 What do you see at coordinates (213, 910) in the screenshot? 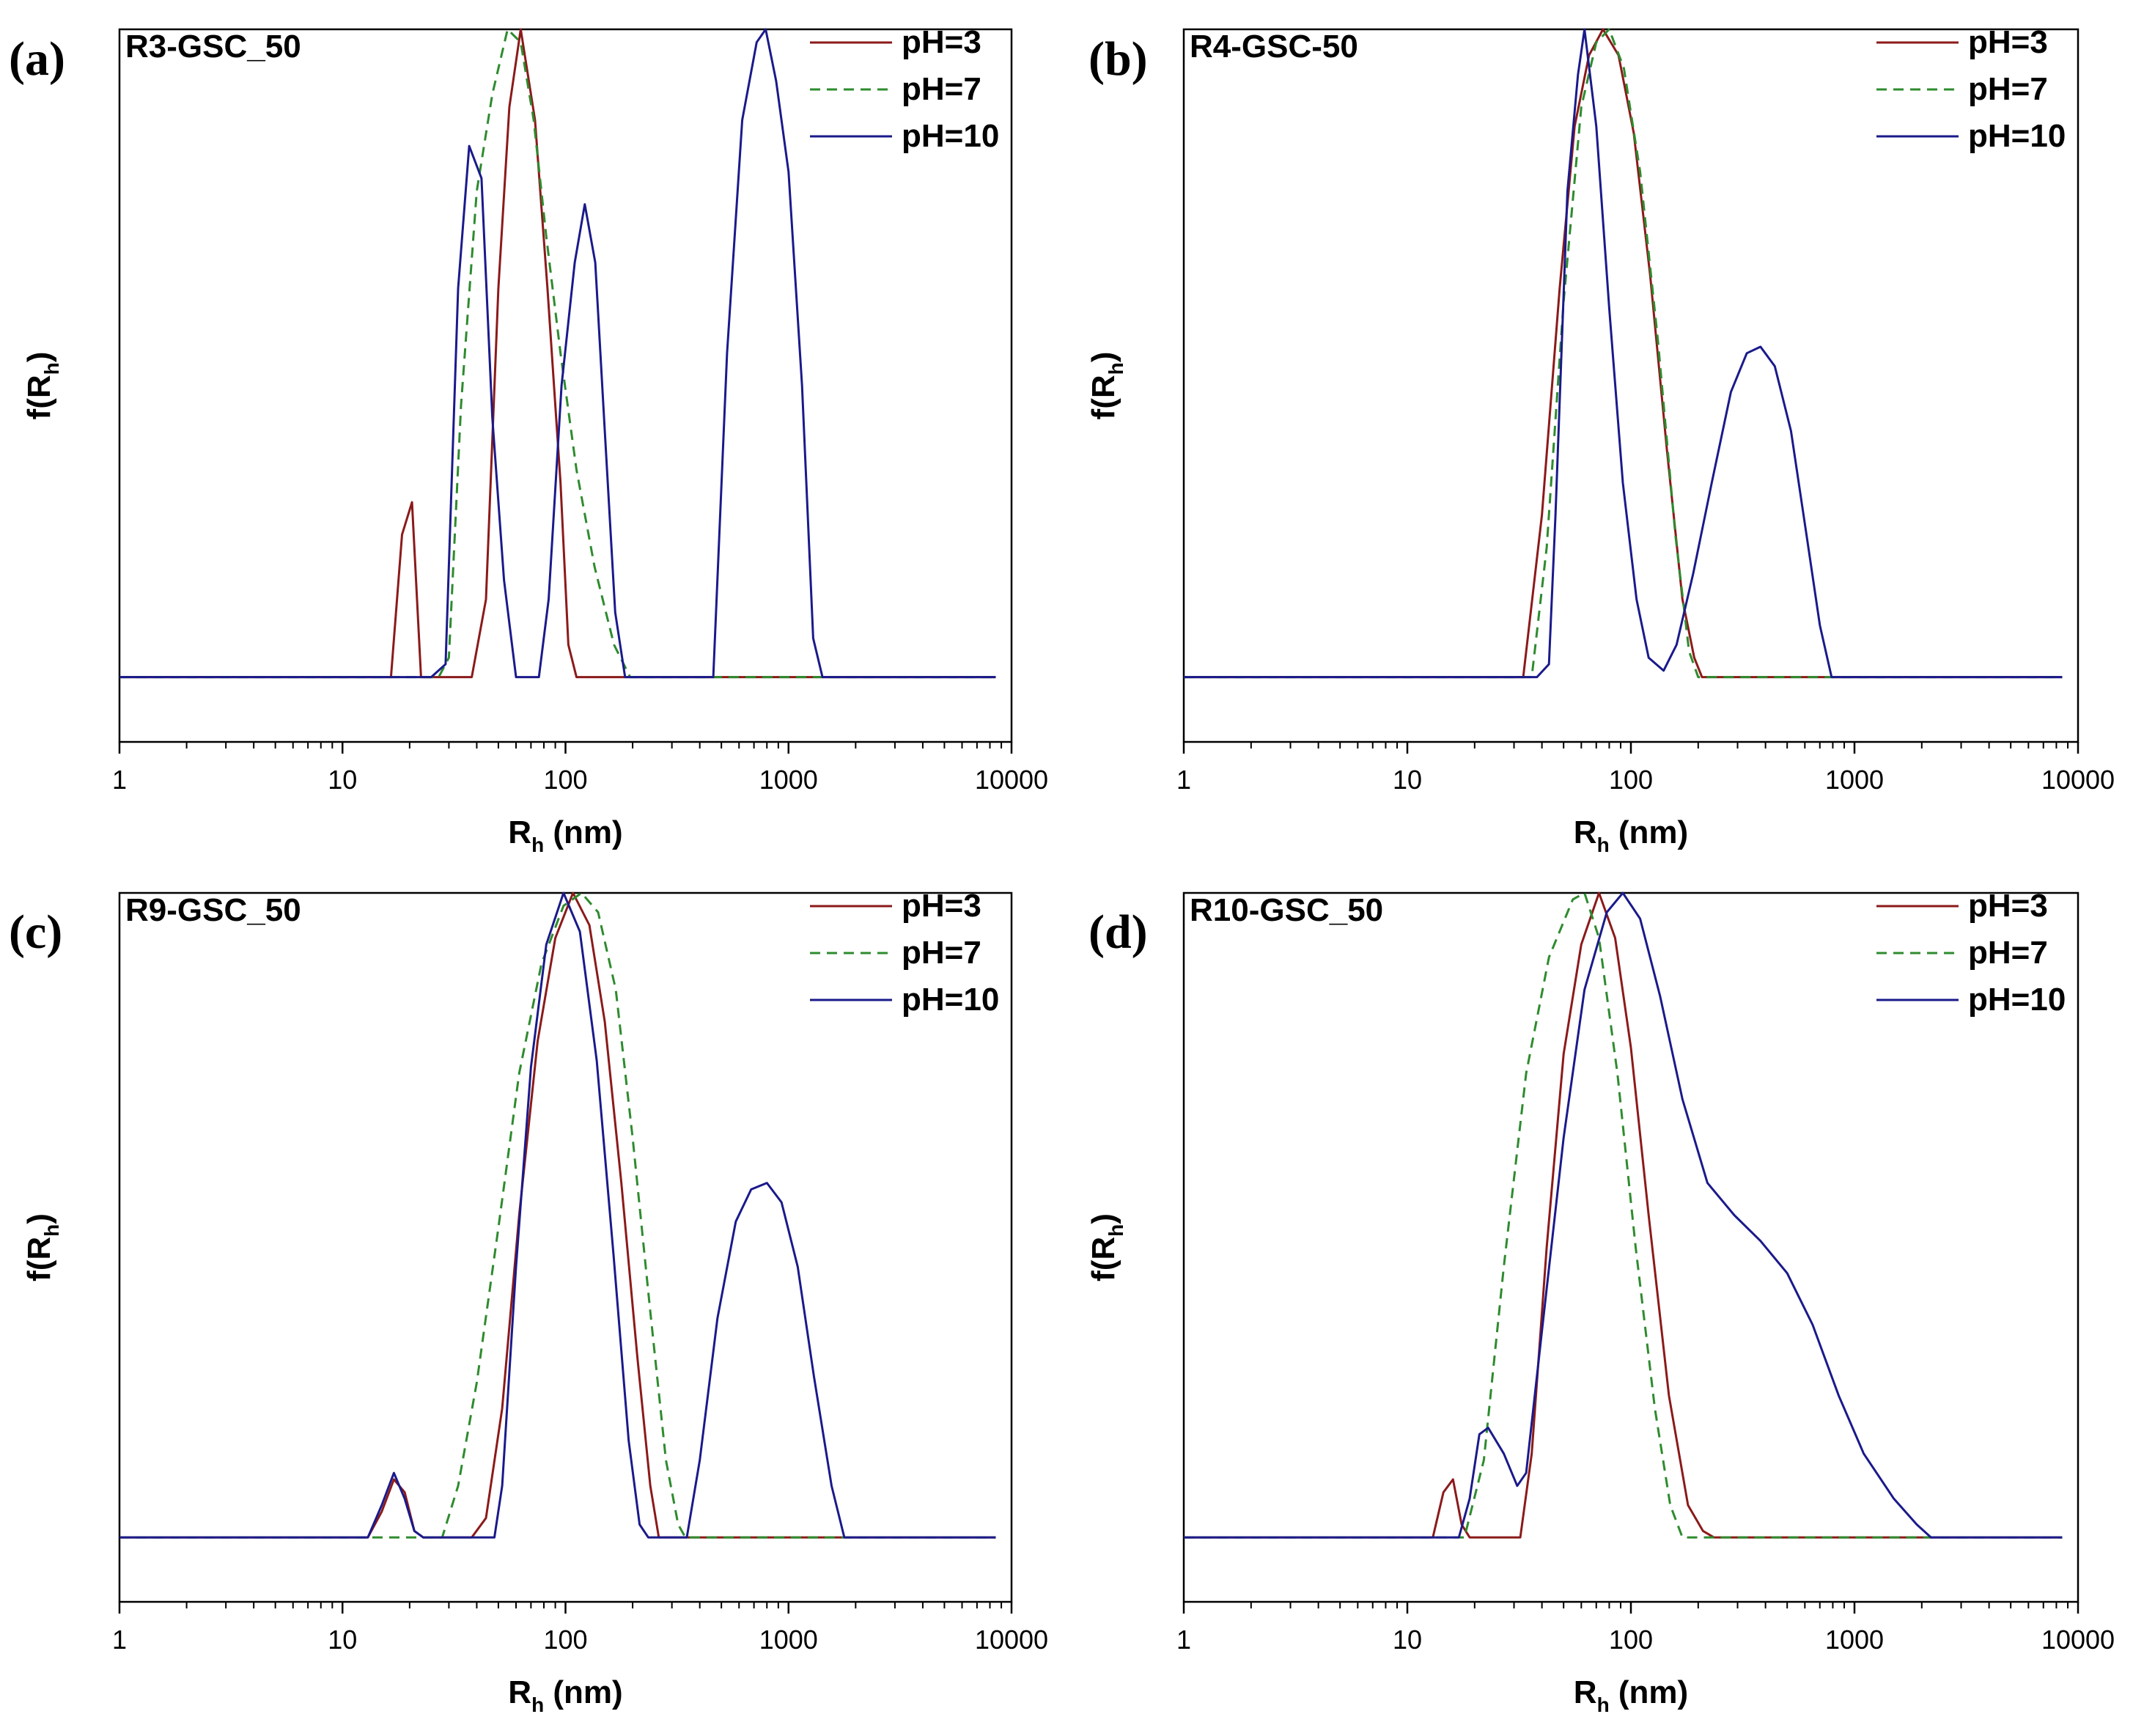
I see `panel-title: R9-GSC_50` at bounding box center [213, 910].